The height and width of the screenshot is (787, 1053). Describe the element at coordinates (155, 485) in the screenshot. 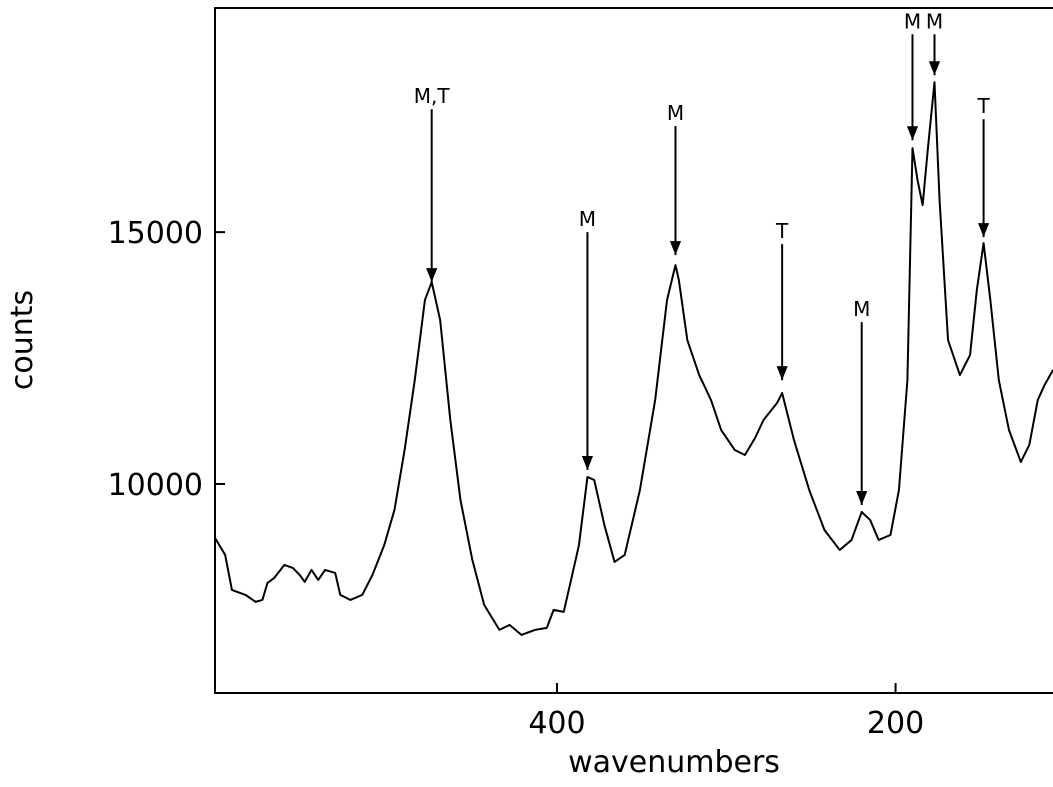

I see `y-tick-label: 10000` at that location.